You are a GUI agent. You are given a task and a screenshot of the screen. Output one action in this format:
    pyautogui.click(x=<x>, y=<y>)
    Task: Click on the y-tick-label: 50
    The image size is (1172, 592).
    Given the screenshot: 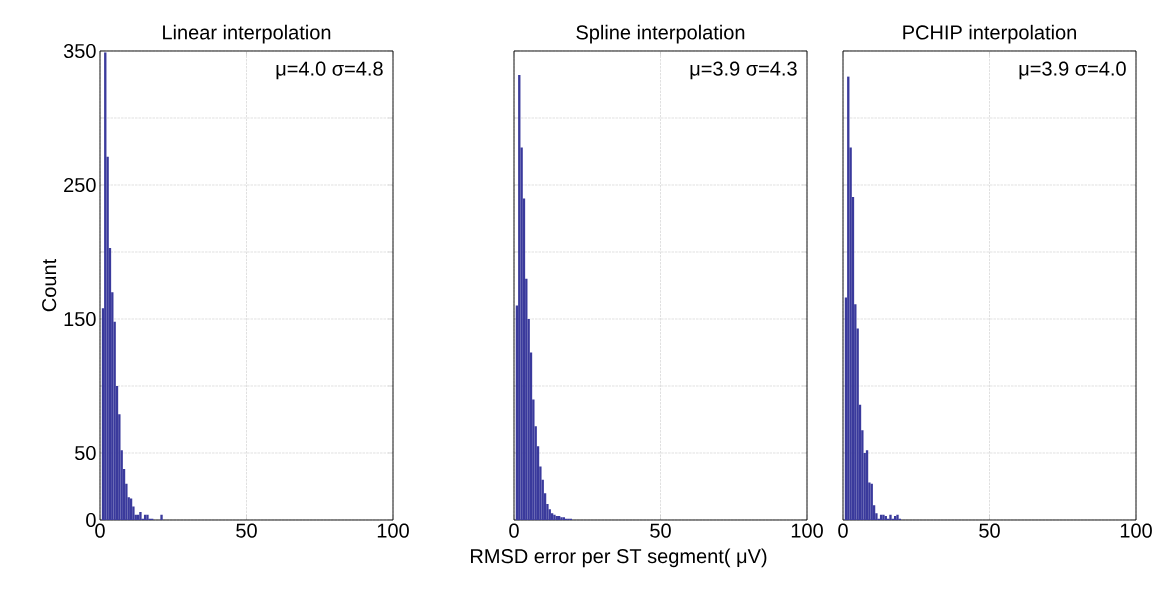 What is the action you would take?
    pyautogui.click(x=85, y=453)
    